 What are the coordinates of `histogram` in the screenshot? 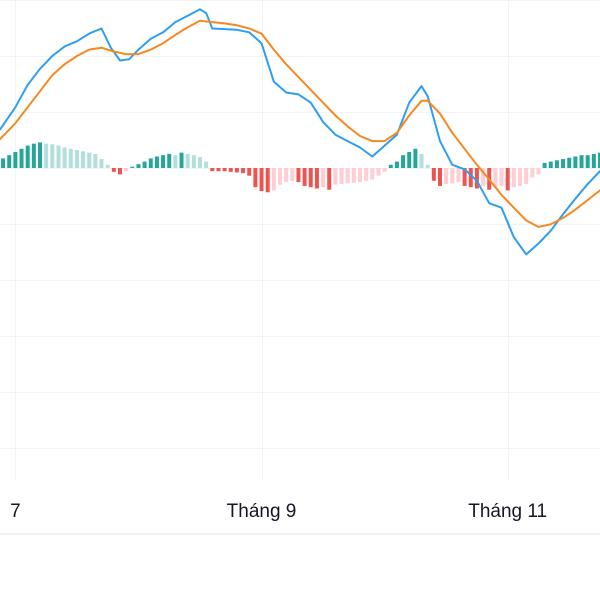 It's located at (300, 167).